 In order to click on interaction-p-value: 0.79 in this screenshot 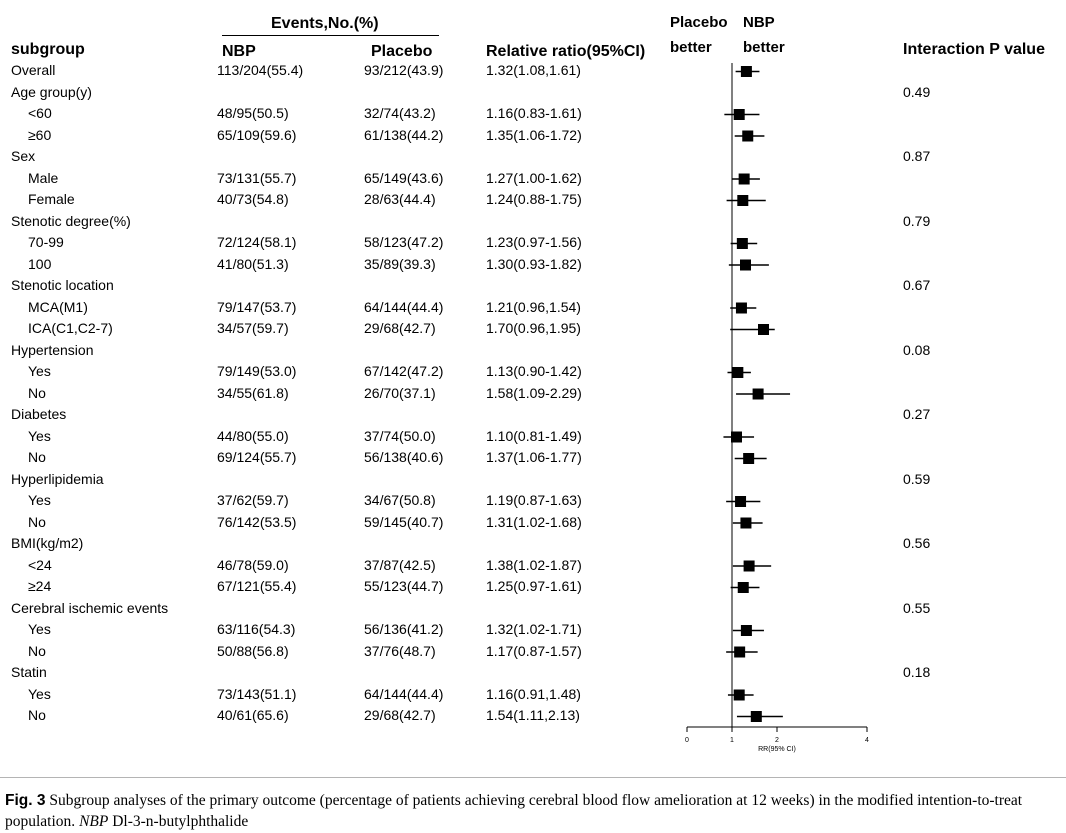, I will do `click(917, 220)`.